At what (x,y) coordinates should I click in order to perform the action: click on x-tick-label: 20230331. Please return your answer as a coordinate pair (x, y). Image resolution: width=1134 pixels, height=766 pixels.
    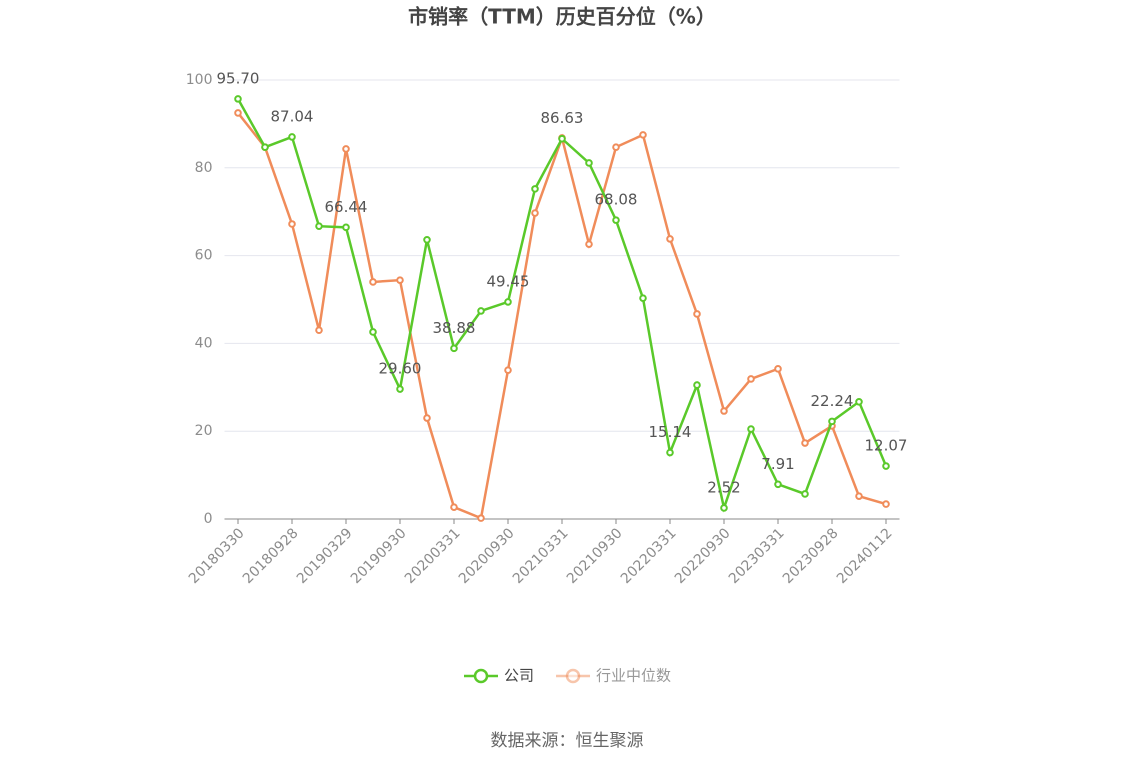
    Looking at the image, I should click on (757, 556).